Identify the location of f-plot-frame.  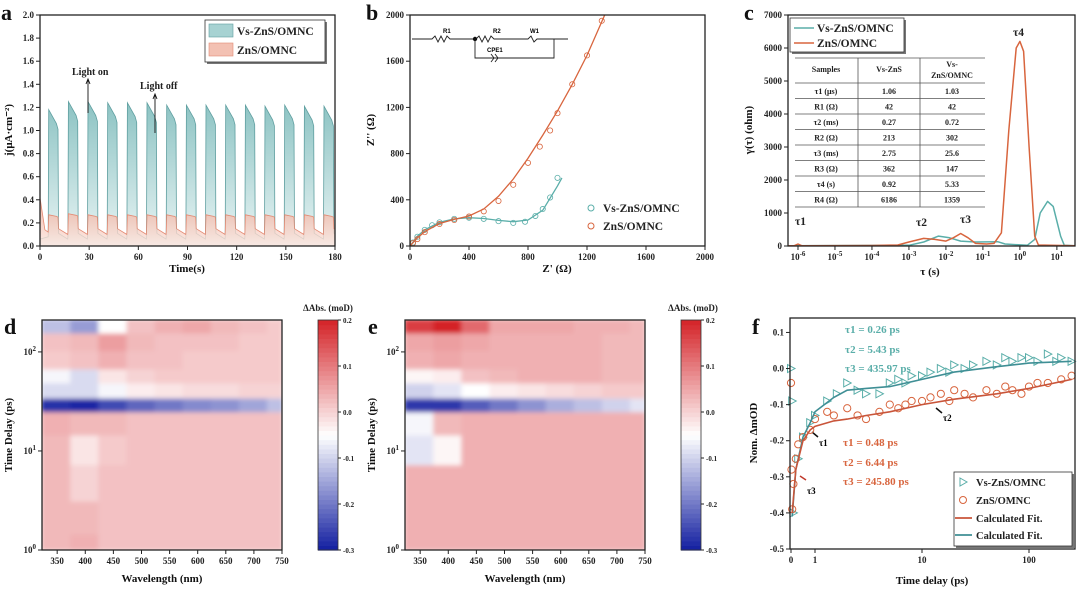
(932, 433).